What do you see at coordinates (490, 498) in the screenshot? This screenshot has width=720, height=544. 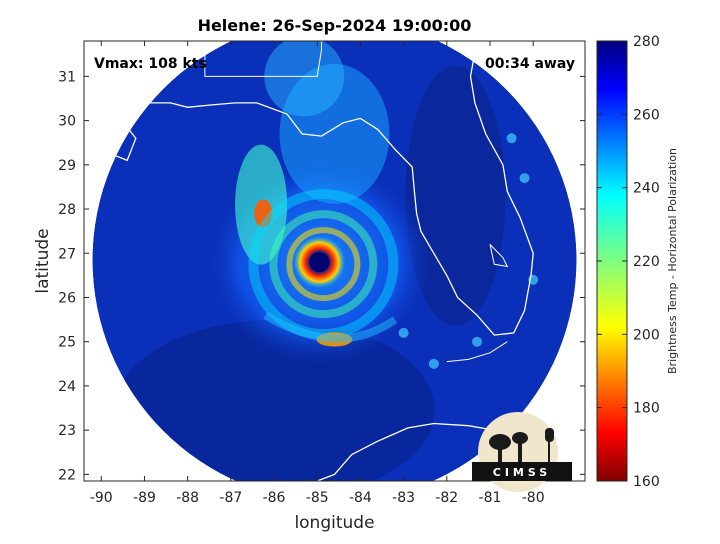 I see `x-tick-label: -81` at bounding box center [490, 498].